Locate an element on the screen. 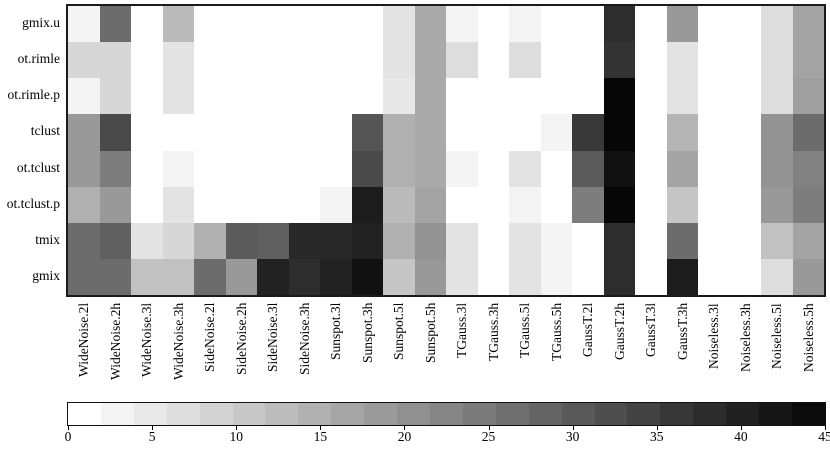 The image size is (830, 449). x-axis-label: SideNoise.2h is located at coordinates (241, 339).